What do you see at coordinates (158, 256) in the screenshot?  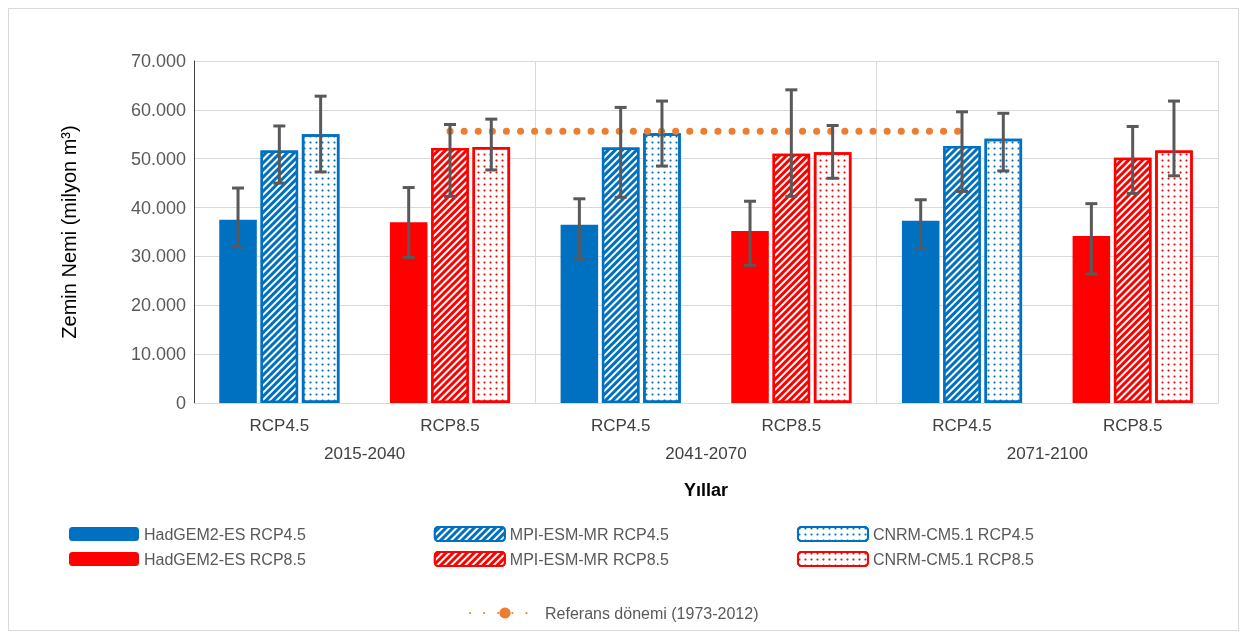 I see `y-tick-label: 30.000` at bounding box center [158, 256].